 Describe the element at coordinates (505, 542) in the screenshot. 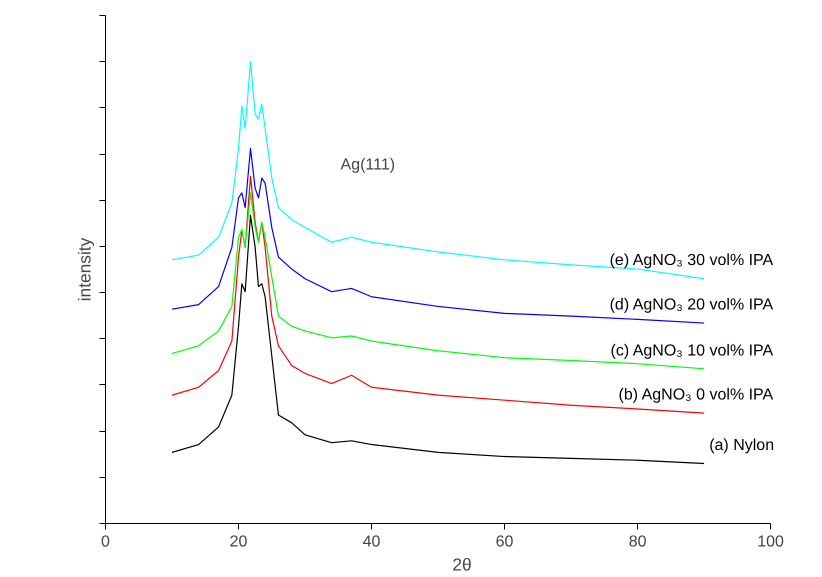

I see `x-tick-label: 60` at that location.